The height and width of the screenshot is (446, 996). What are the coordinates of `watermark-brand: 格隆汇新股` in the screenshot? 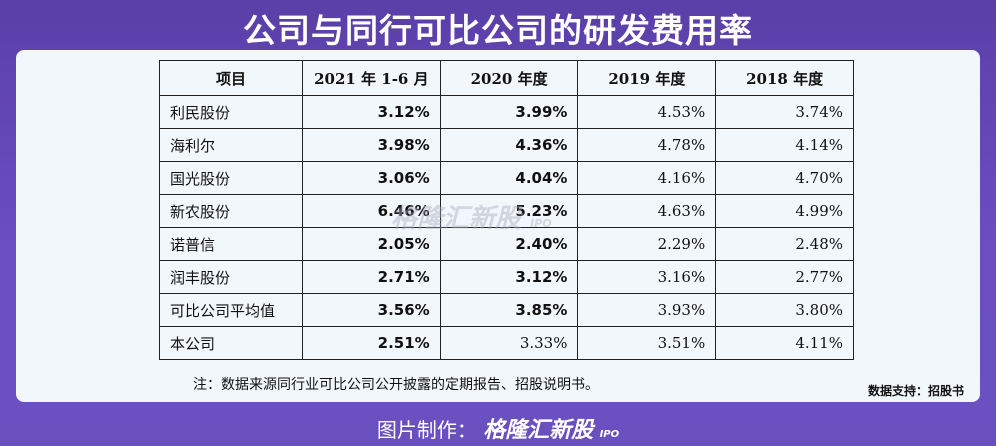 It's located at (456, 219).